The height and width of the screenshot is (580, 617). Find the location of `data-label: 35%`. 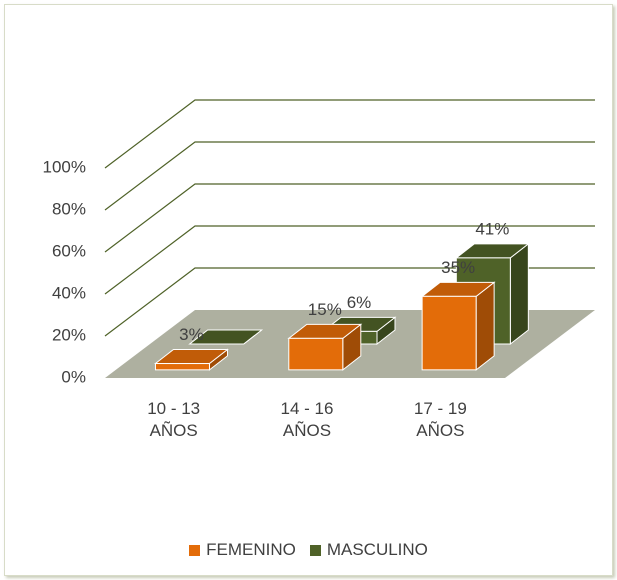

data-label: 35% is located at coordinates (458, 267).